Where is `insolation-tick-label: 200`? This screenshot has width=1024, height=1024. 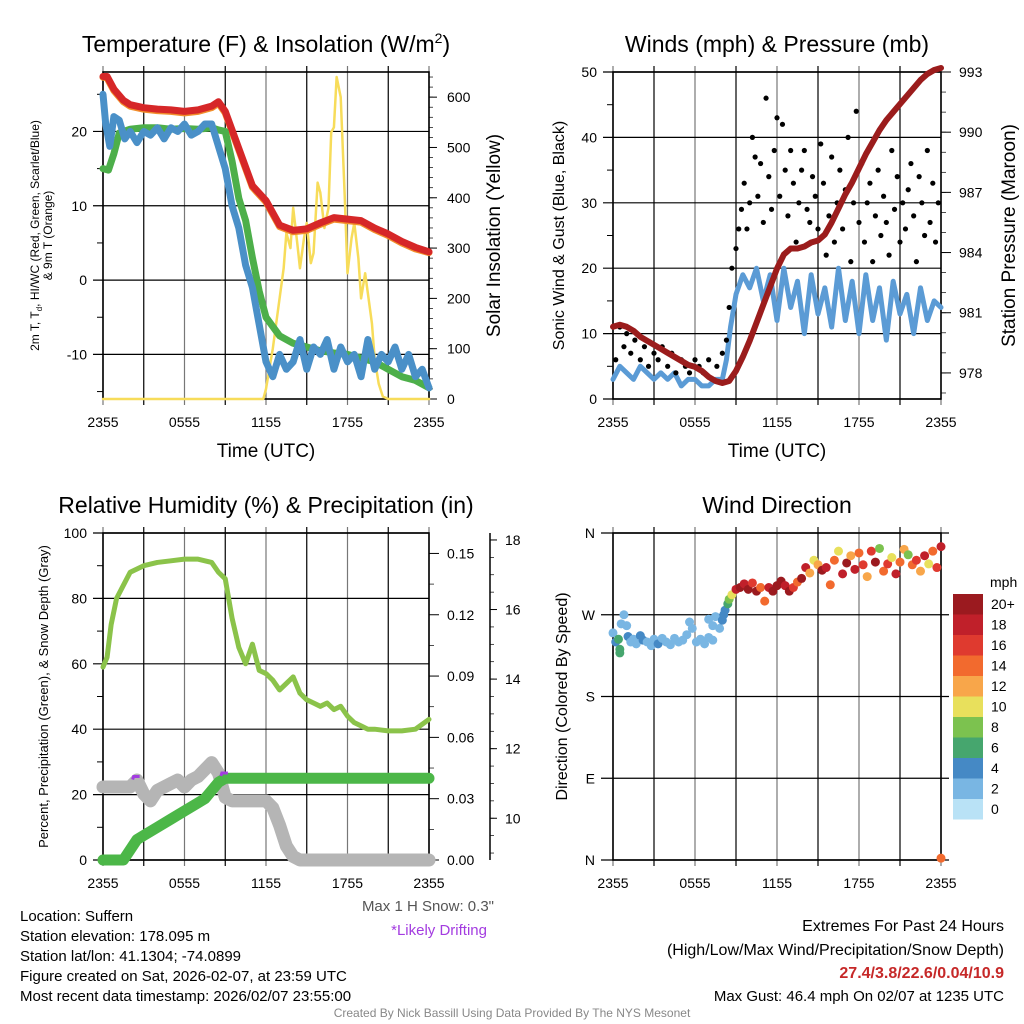 insolation-tick-label: 200 is located at coordinates (459, 298).